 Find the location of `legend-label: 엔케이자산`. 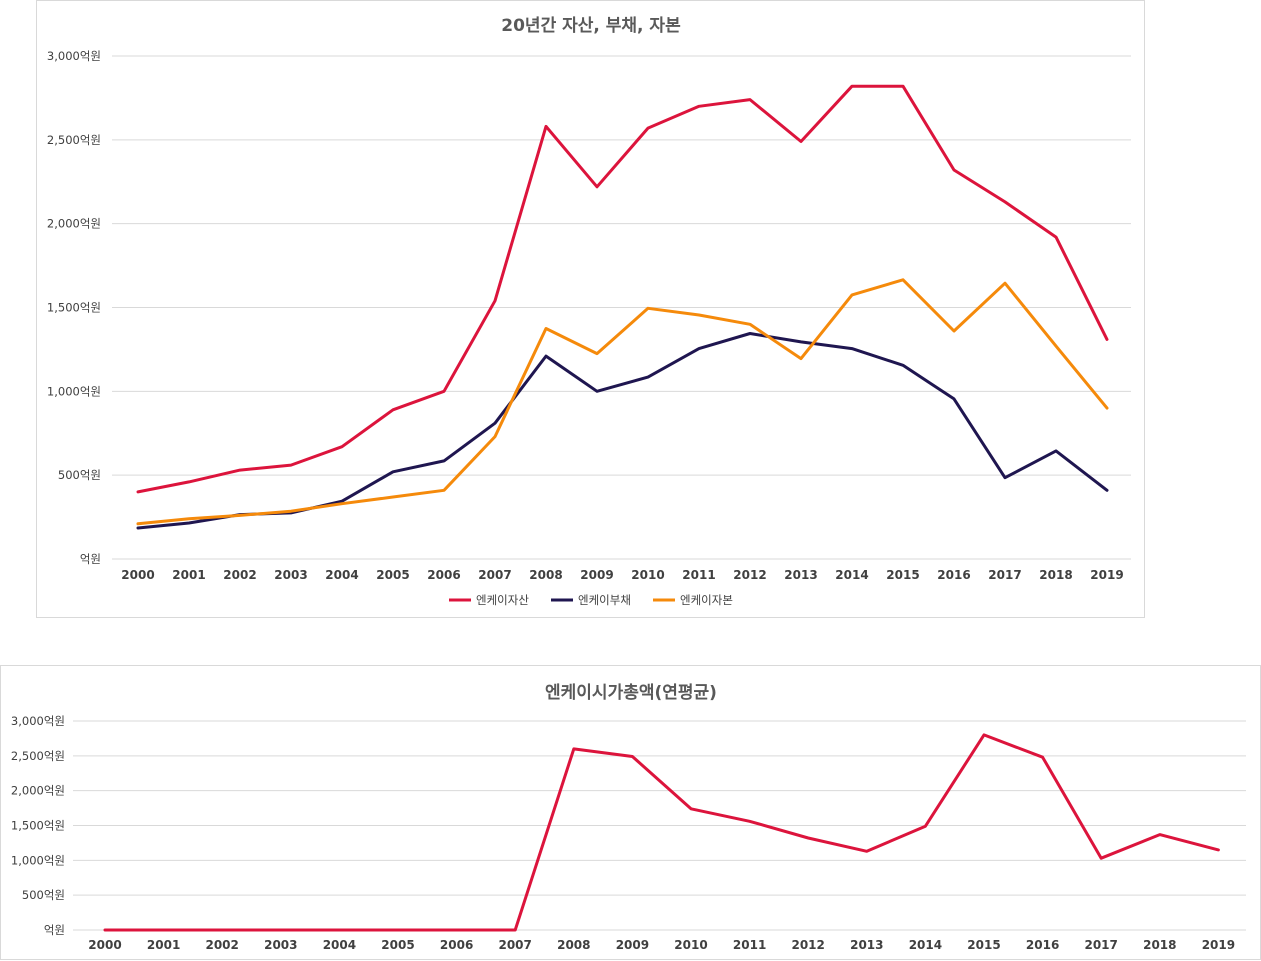

legend-label: 엔케이자산 is located at coordinates (502, 600).